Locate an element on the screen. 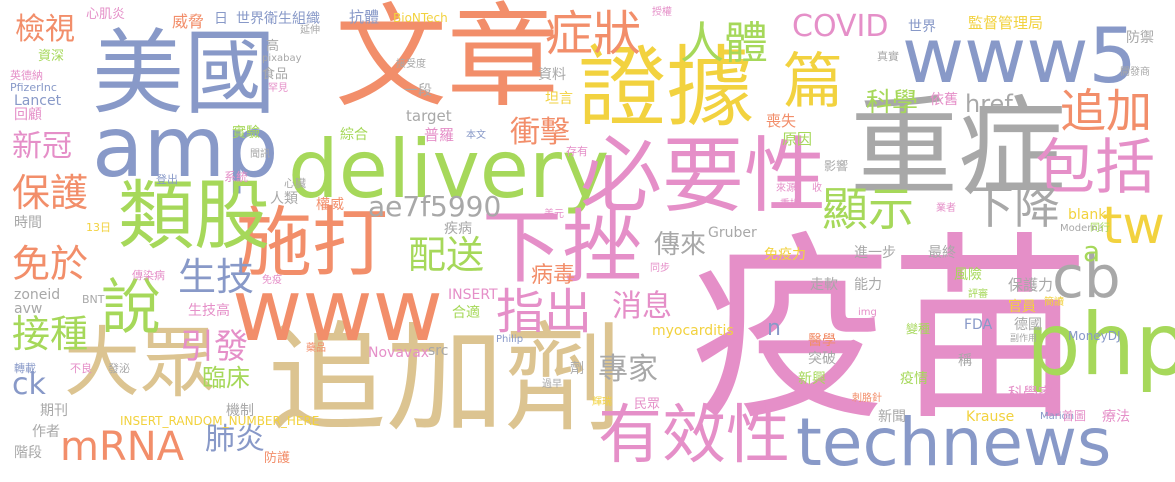 This screenshot has width=1175, height=482. word: Gruber is located at coordinates (732, 233).